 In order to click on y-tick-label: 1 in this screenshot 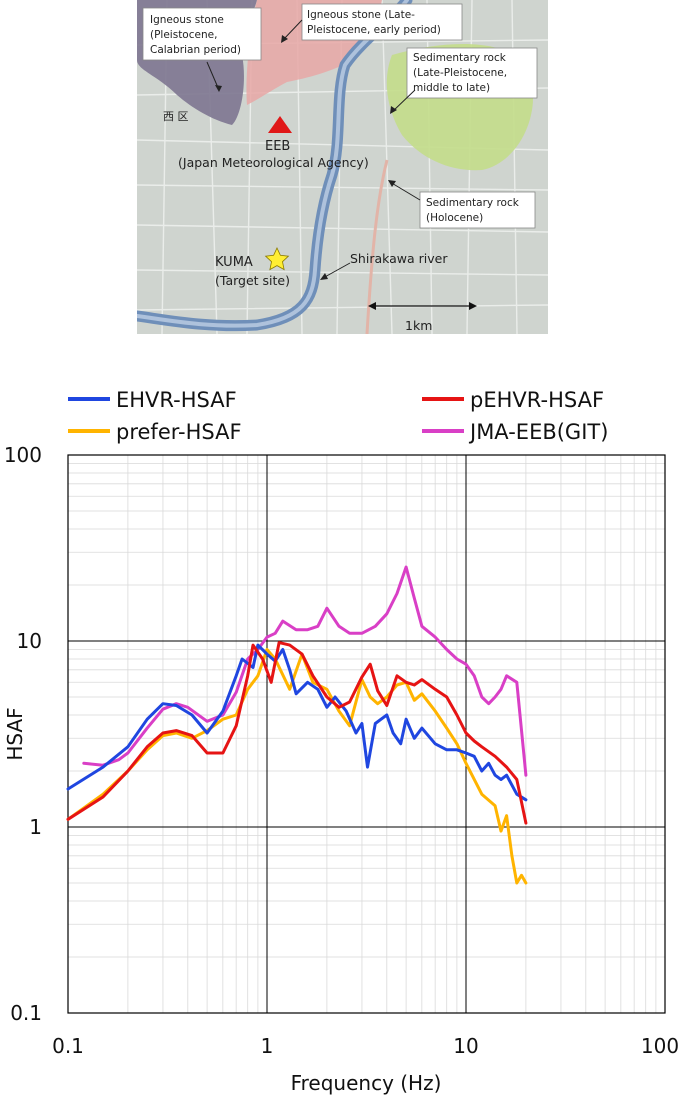, I will do `click(35, 827)`.